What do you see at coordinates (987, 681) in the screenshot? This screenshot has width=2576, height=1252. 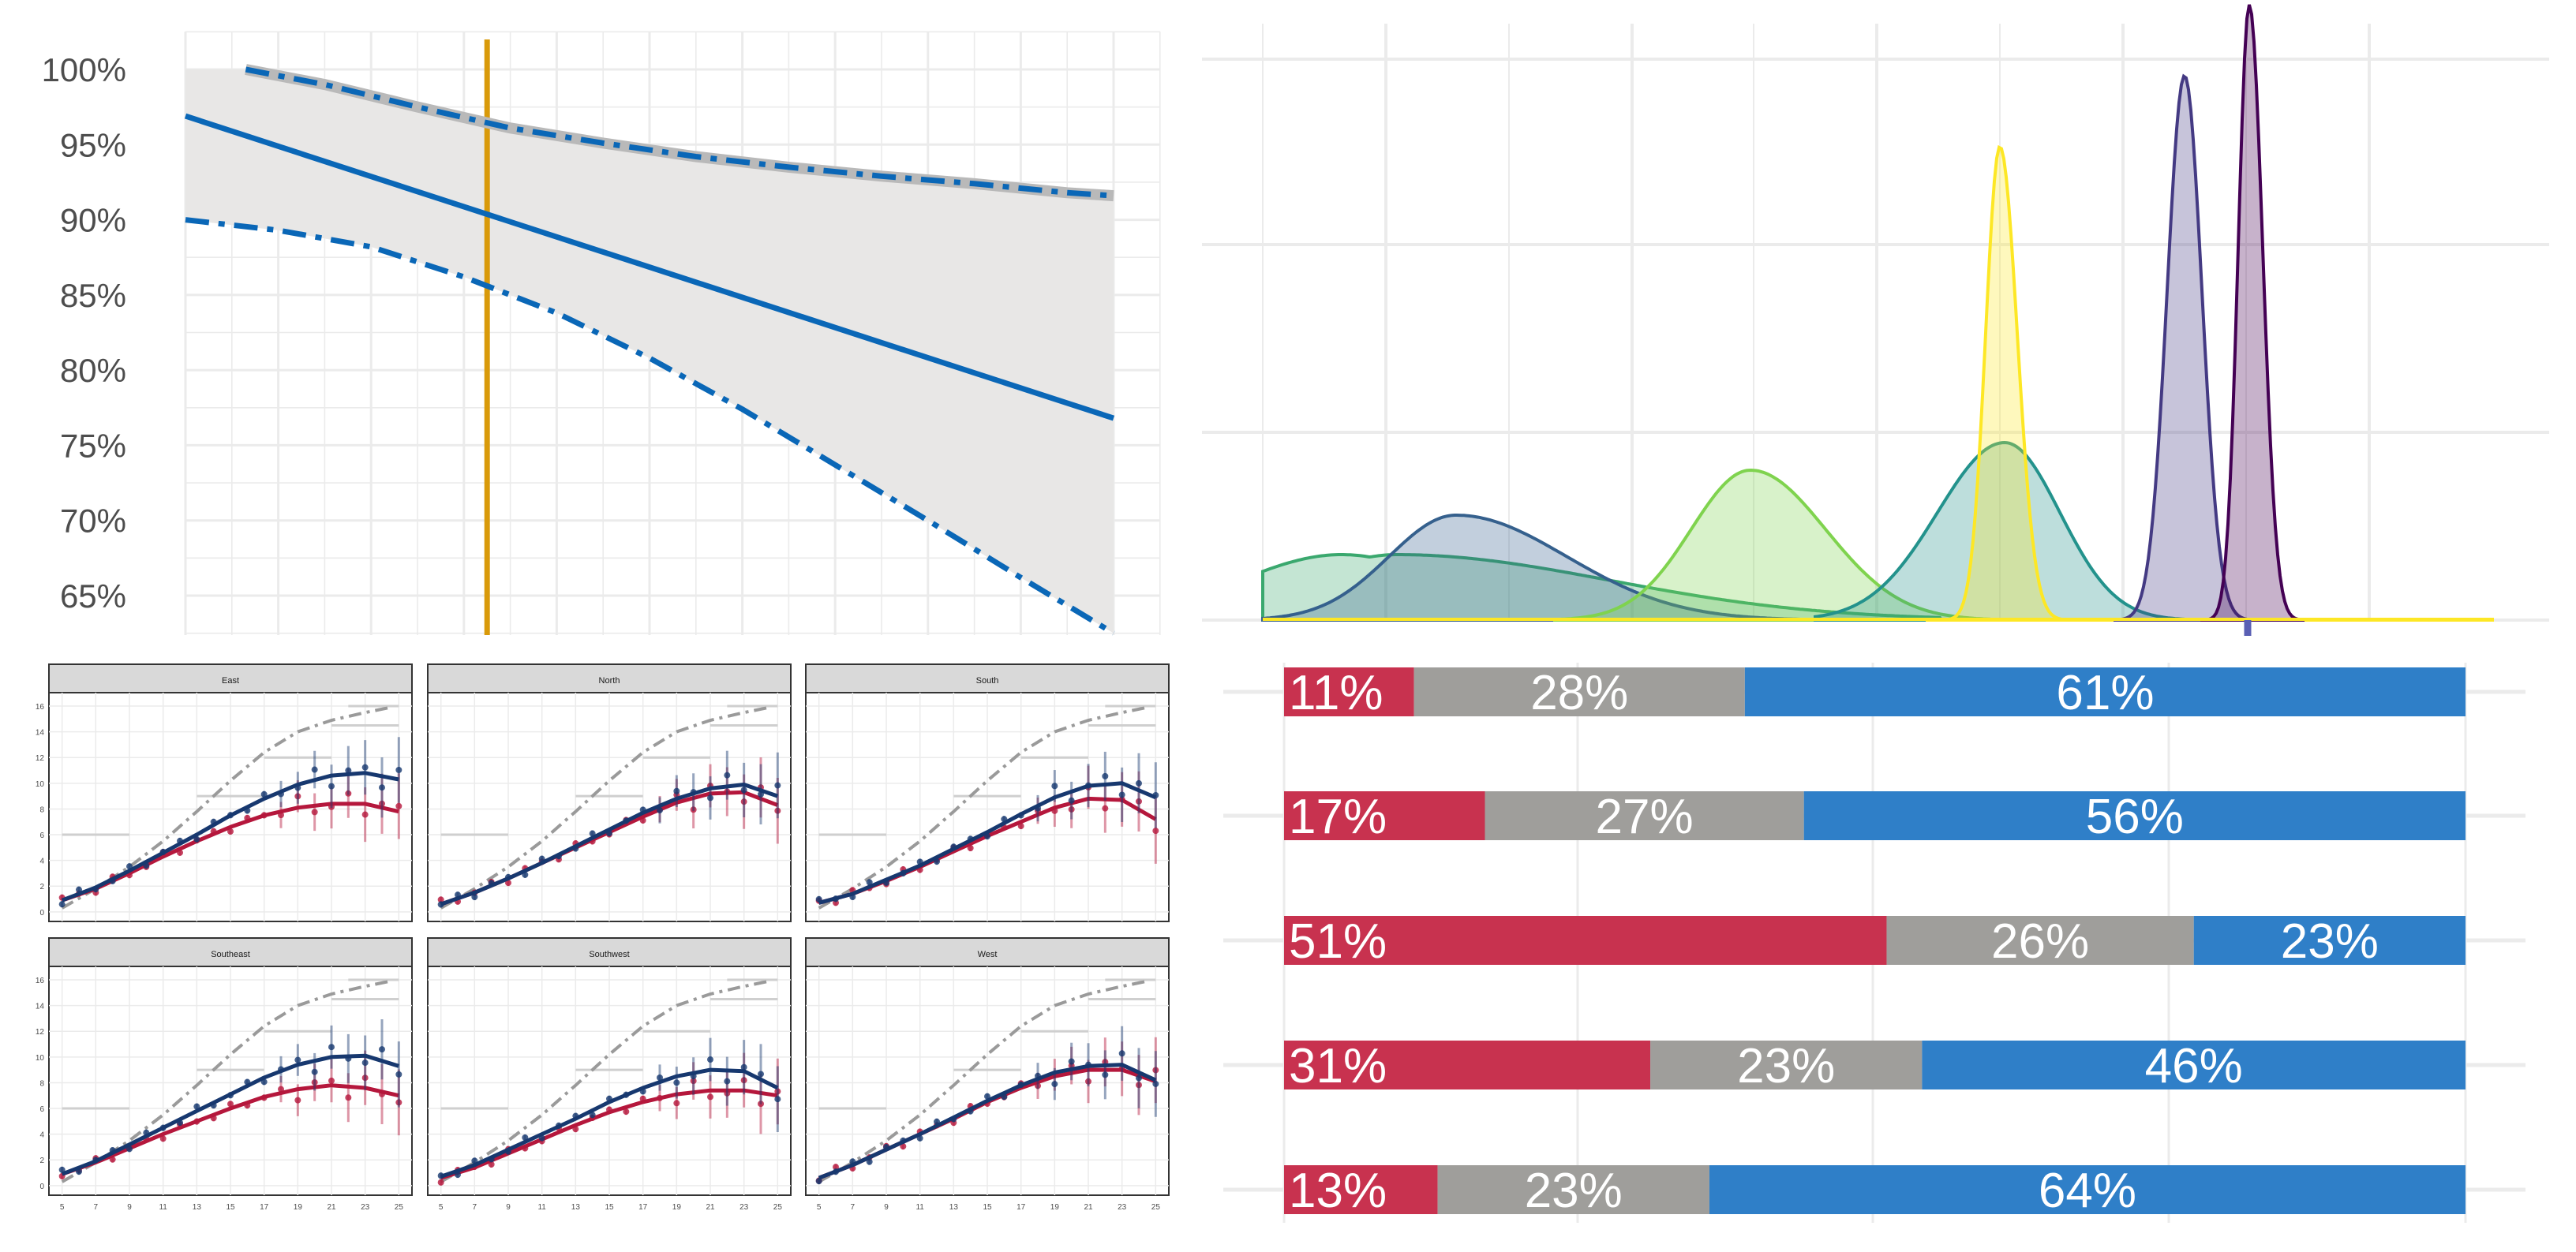 I see `facet-title: South` at bounding box center [987, 681].